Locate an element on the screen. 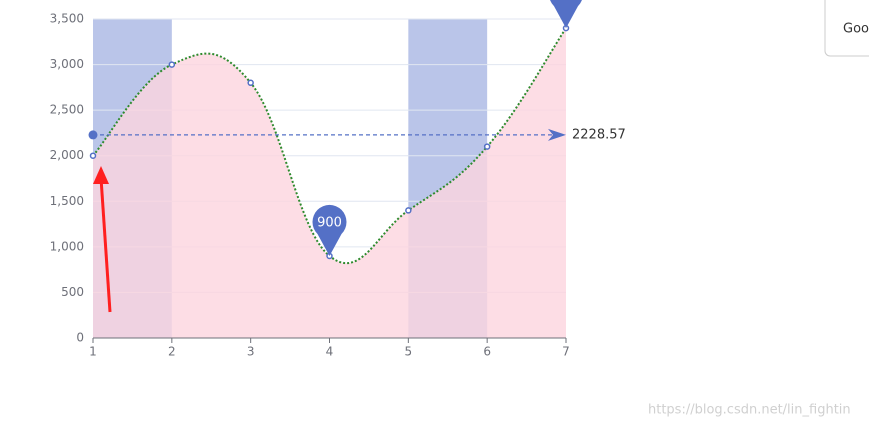 This screenshot has height=427, width=869. mark-line-label: 2228.57 is located at coordinates (599, 134).